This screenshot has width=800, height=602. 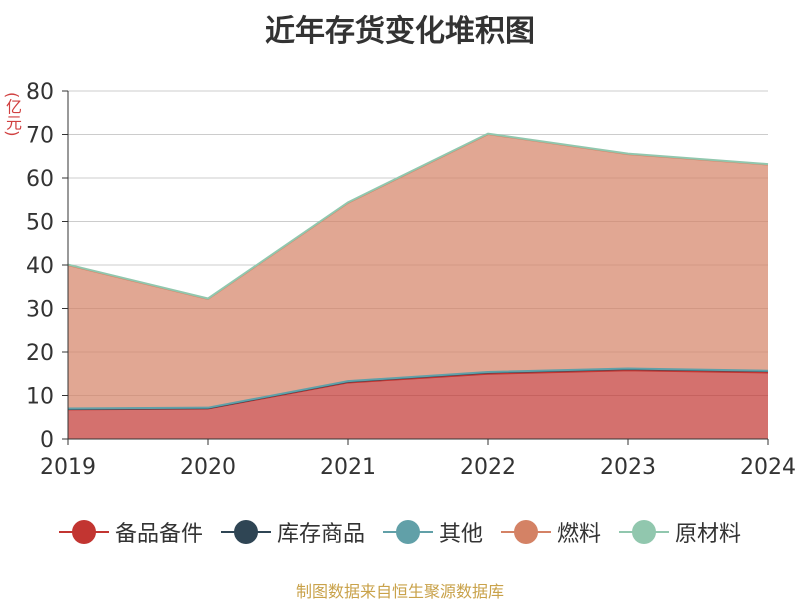 I want to click on legend-item: 备品备件, so click(x=130, y=532).